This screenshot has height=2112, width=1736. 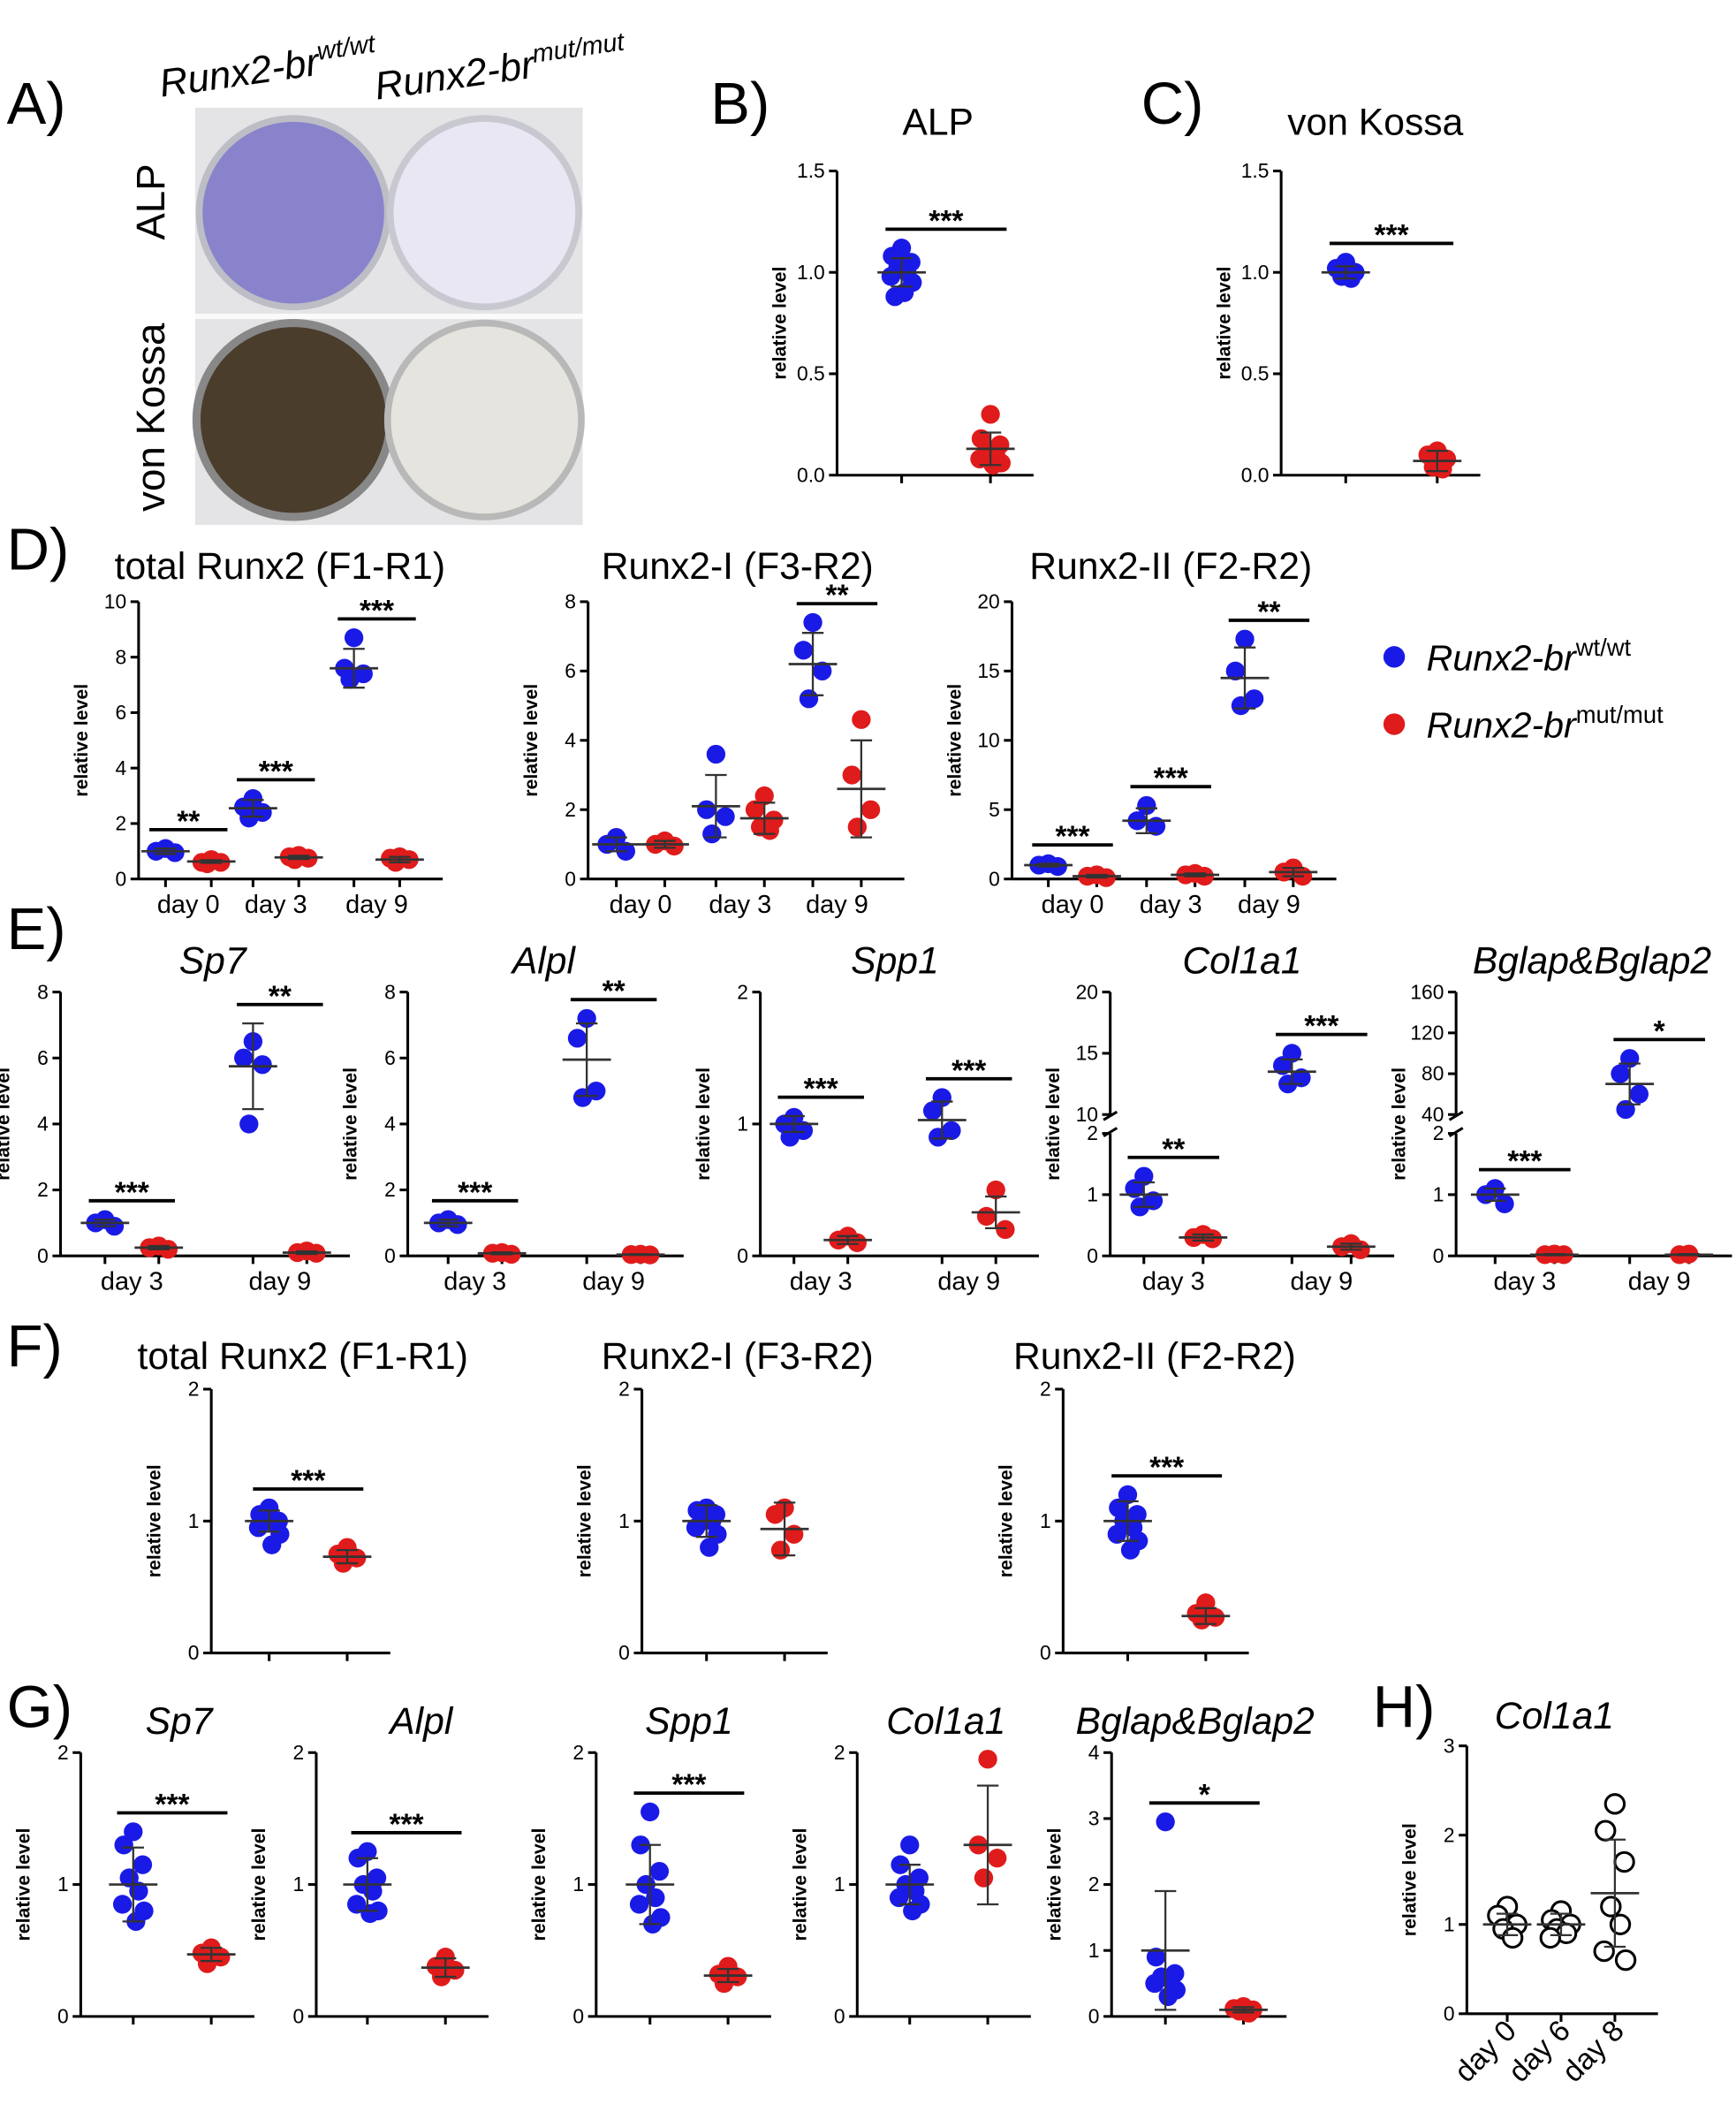 What do you see at coordinates (35, 1346) in the screenshot?
I see `panel-label: F)` at bounding box center [35, 1346].